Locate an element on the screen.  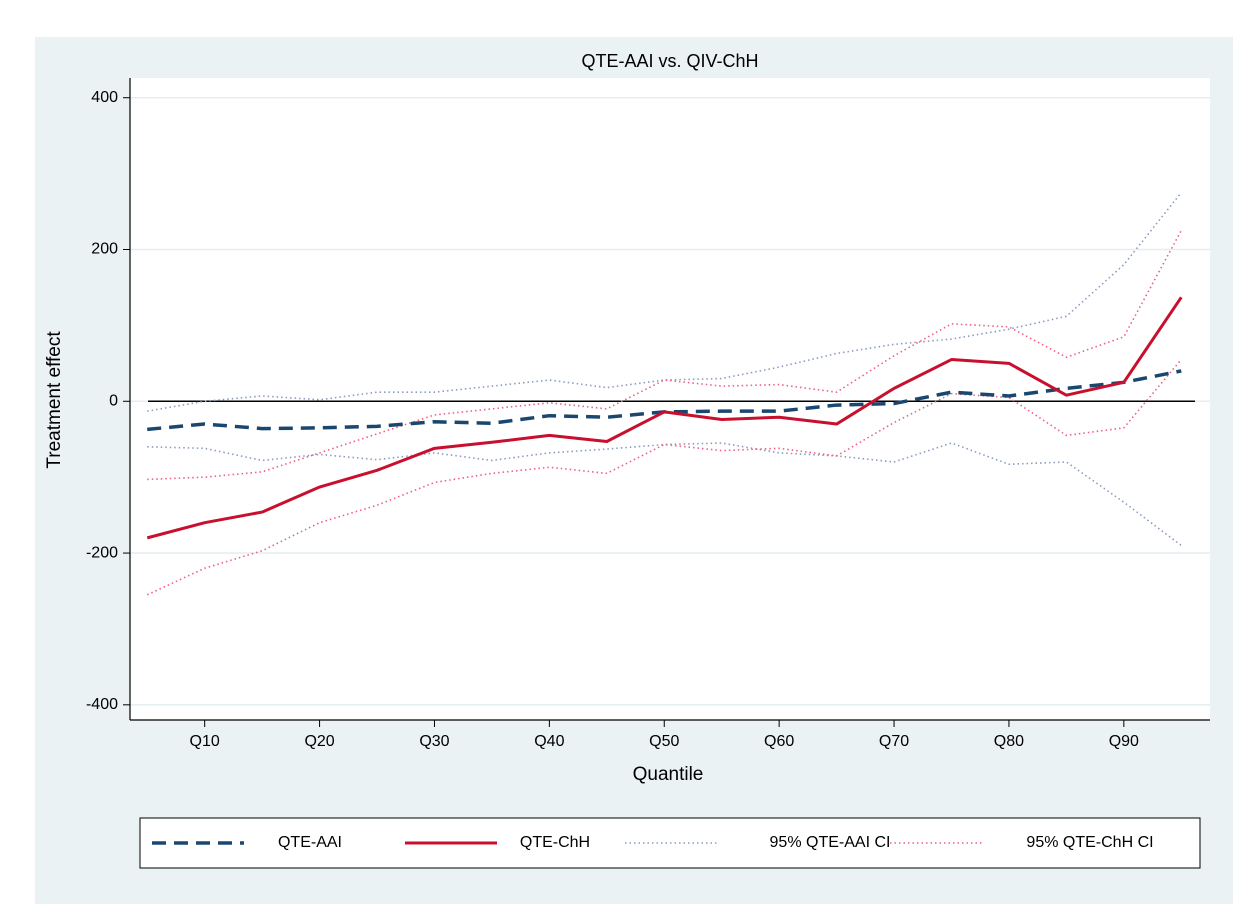
legend-label: QTE-AAI is located at coordinates (310, 842).